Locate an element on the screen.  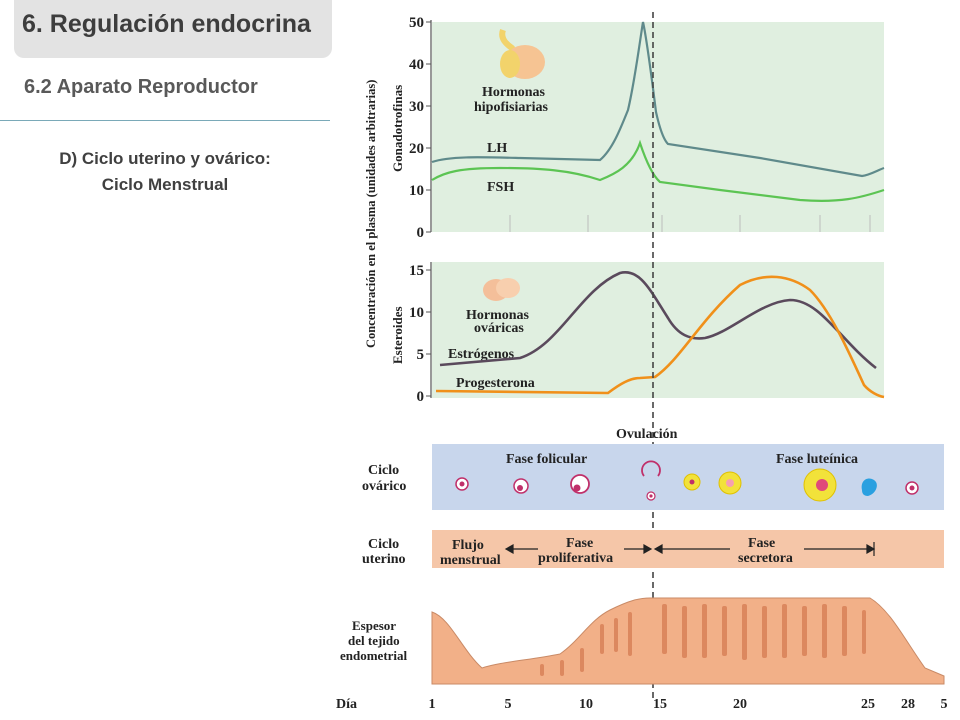
gonad-tick-40: 40 is located at coordinates (416, 65).